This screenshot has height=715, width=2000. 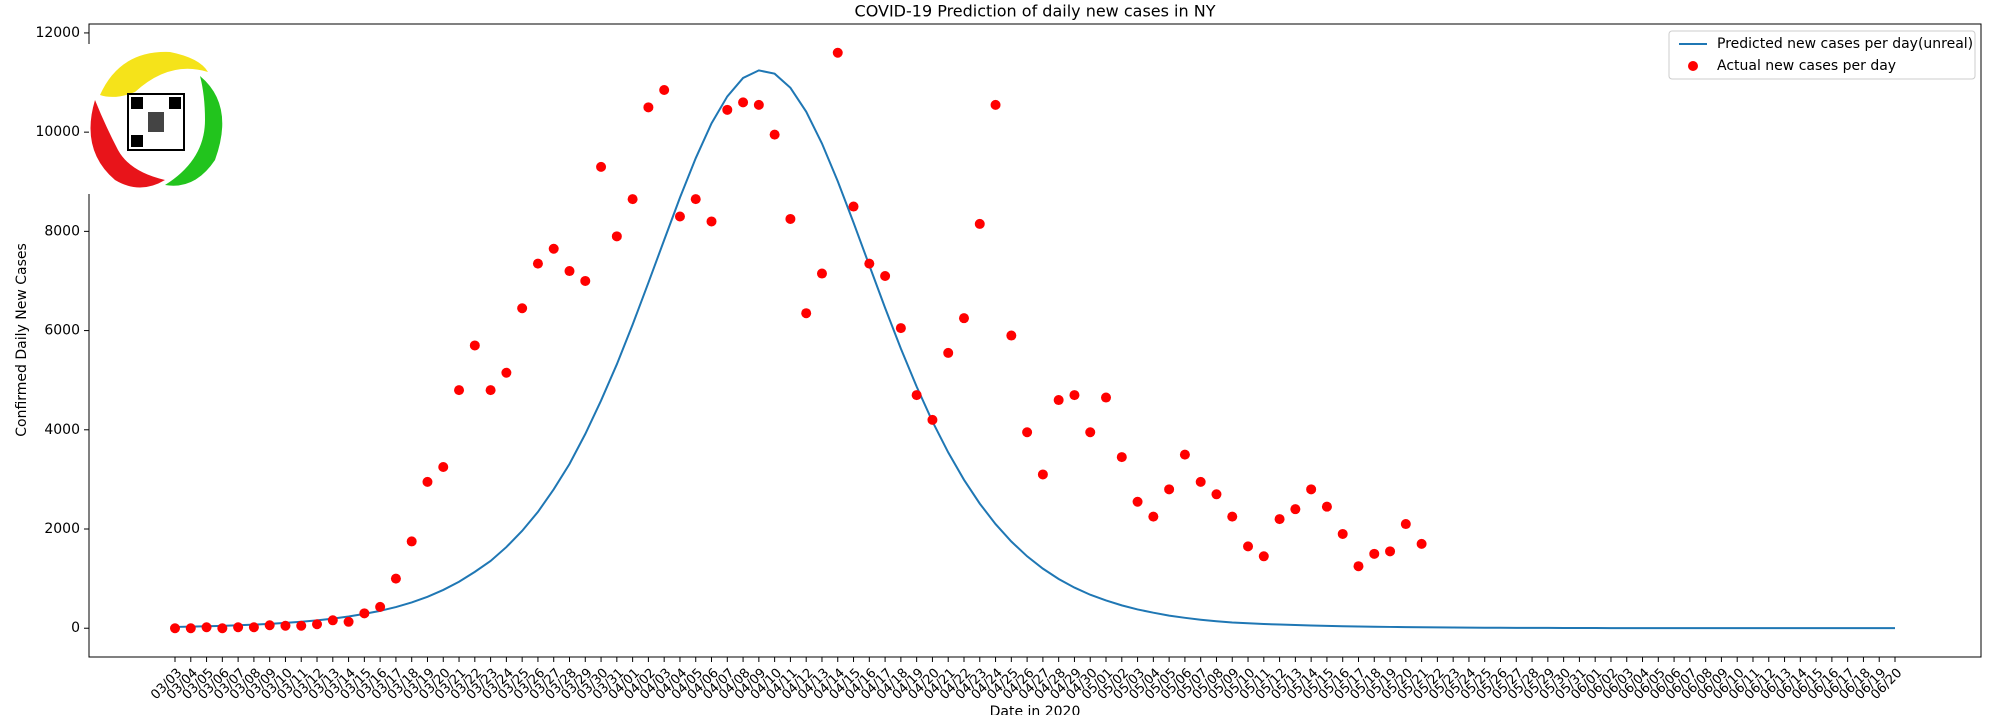 I want to click on y-axis-label: Confirmed Daily New Cases, so click(x=22, y=340).